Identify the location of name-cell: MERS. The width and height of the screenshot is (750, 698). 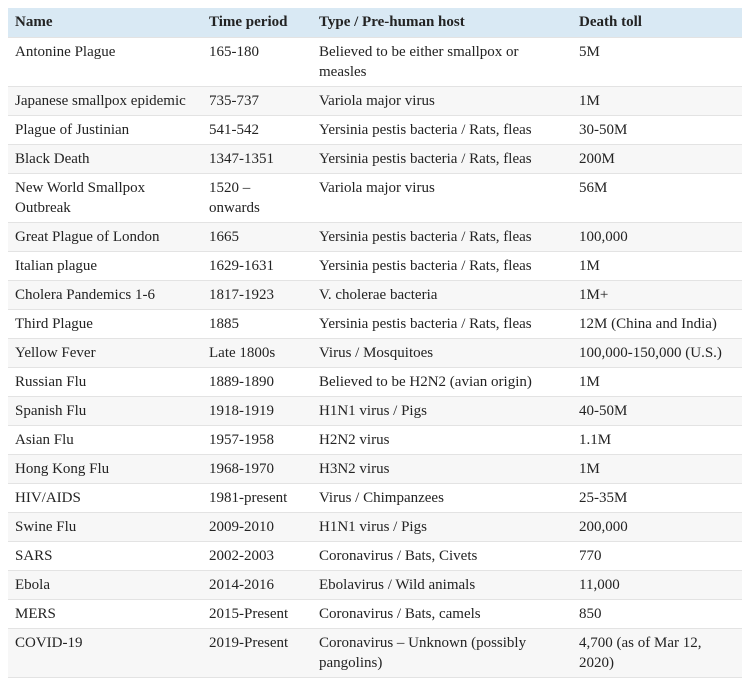
(105, 614).